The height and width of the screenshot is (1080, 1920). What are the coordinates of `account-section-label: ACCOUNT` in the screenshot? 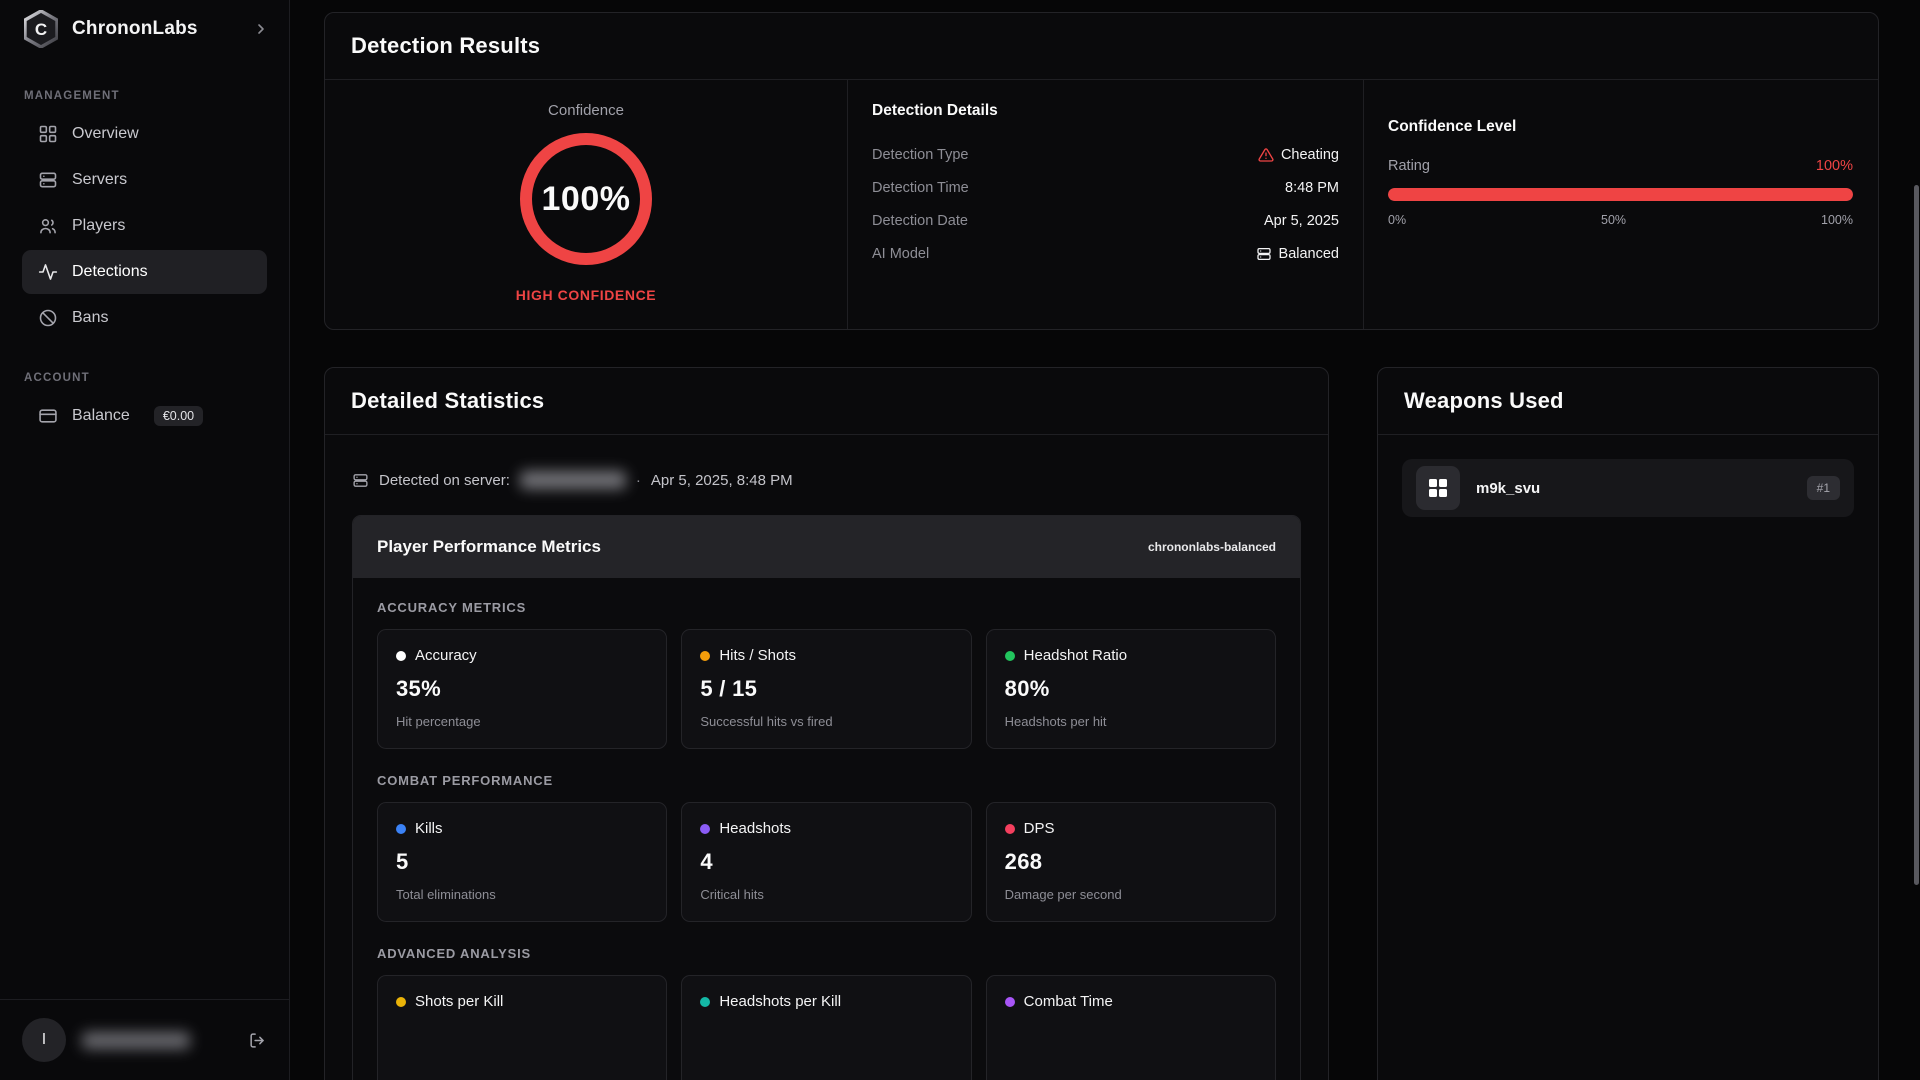 It's located at (57, 378).